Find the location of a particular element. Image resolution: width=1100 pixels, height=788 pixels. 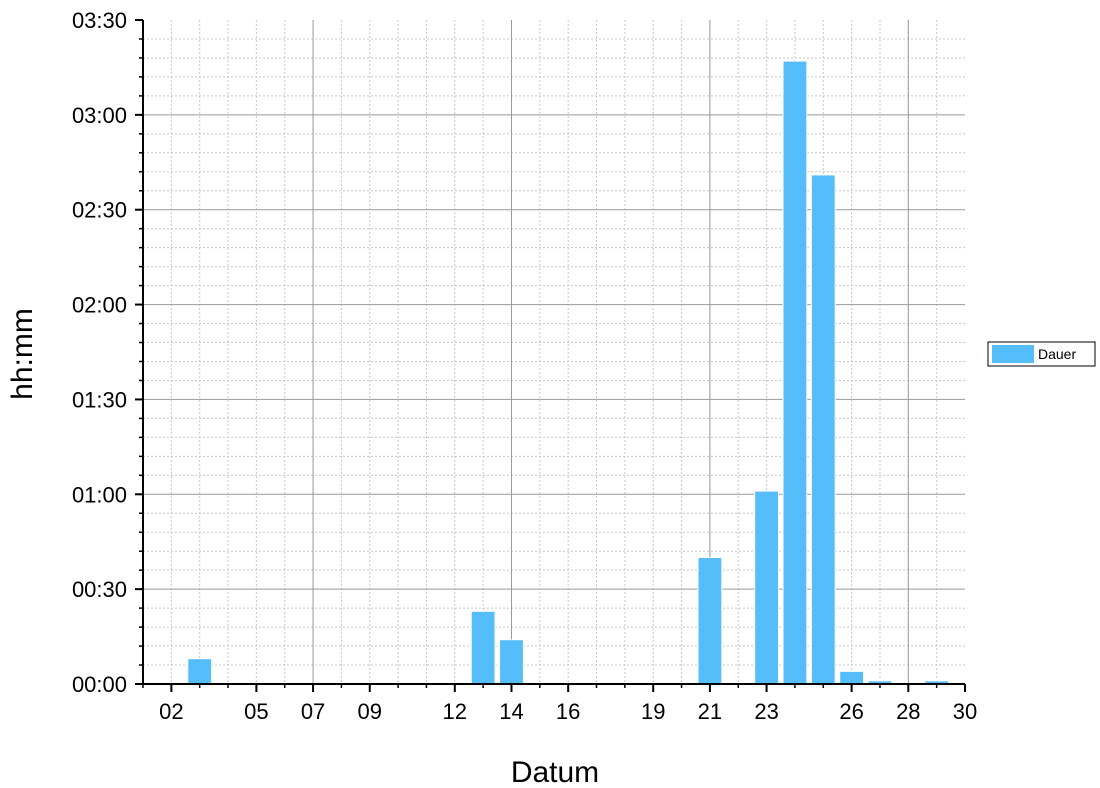

x-tick-label: 16 is located at coordinates (568, 711).